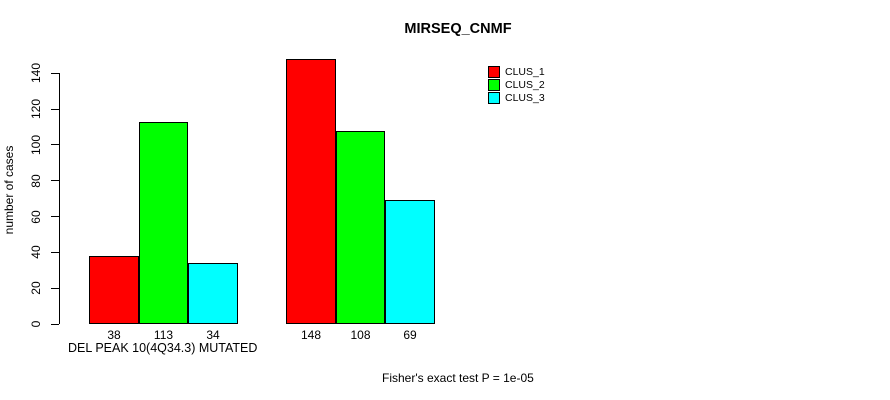  What do you see at coordinates (59, 198) in the screenshot?
I see `y-axis-line` at bounding box center [59, 198].